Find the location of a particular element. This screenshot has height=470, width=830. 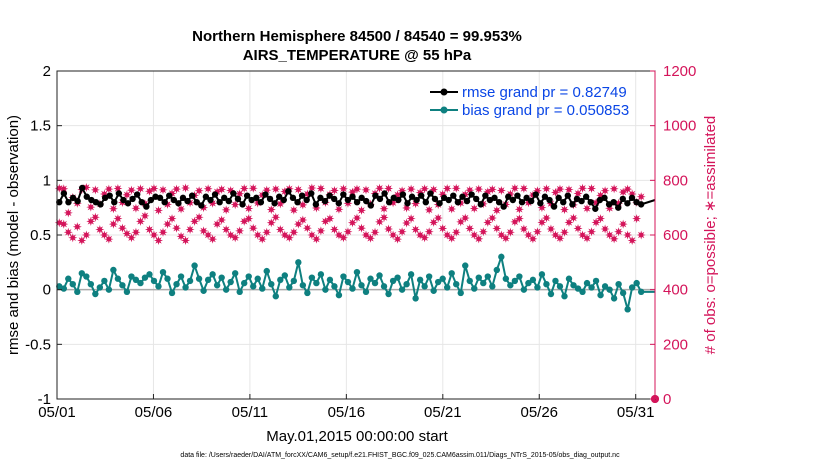

y-left-tick-label: 0.5 is located at coordinates (40, 235).